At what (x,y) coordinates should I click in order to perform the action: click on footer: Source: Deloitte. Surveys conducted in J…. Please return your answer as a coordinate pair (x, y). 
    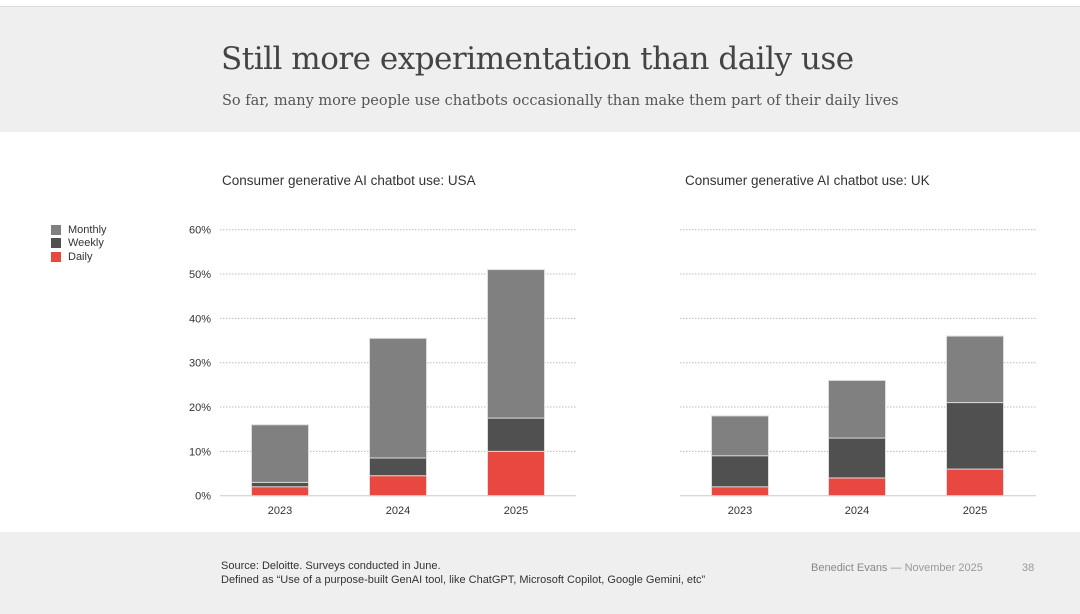
    Looking at the image, I should click on (540, 573).